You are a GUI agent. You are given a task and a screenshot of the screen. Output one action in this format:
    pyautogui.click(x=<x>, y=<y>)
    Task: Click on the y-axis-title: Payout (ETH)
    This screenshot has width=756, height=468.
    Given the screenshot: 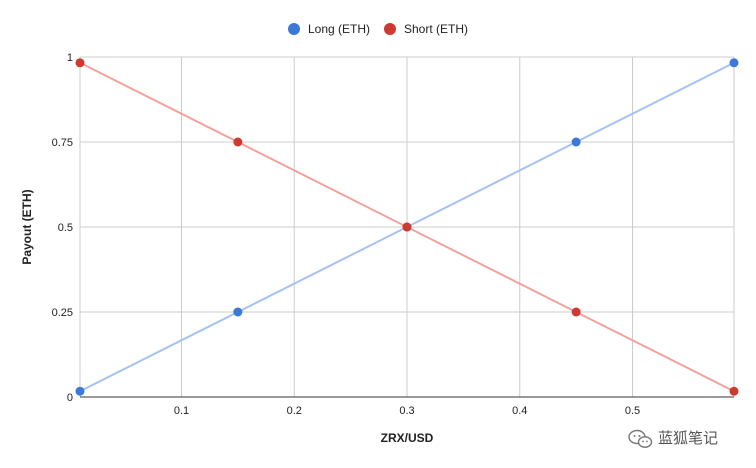 What is the action you would take?
    pyautogui.click(x=27, y=226)
    